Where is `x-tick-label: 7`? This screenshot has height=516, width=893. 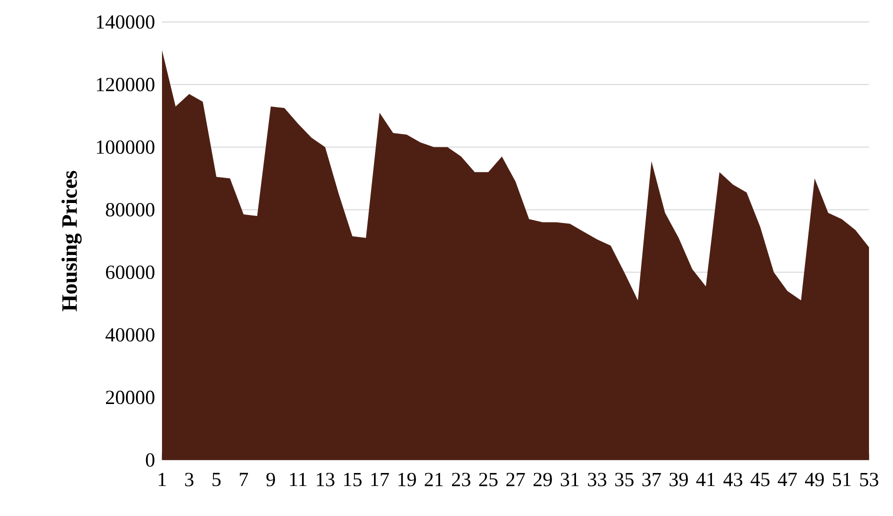 x-tick-label: 7 is located at coordinates (244, 479).